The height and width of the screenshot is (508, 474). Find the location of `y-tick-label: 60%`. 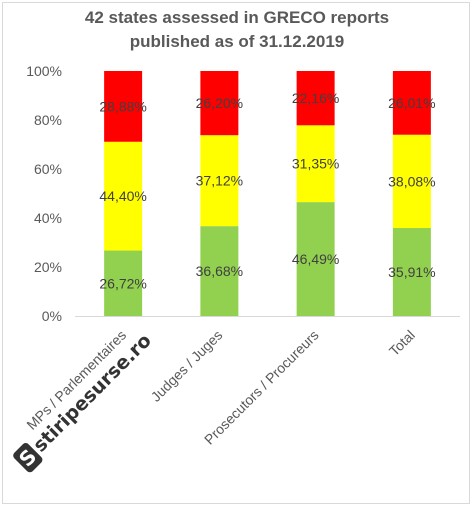

y-tick-label: 60% is located at coordinates (48, 169).